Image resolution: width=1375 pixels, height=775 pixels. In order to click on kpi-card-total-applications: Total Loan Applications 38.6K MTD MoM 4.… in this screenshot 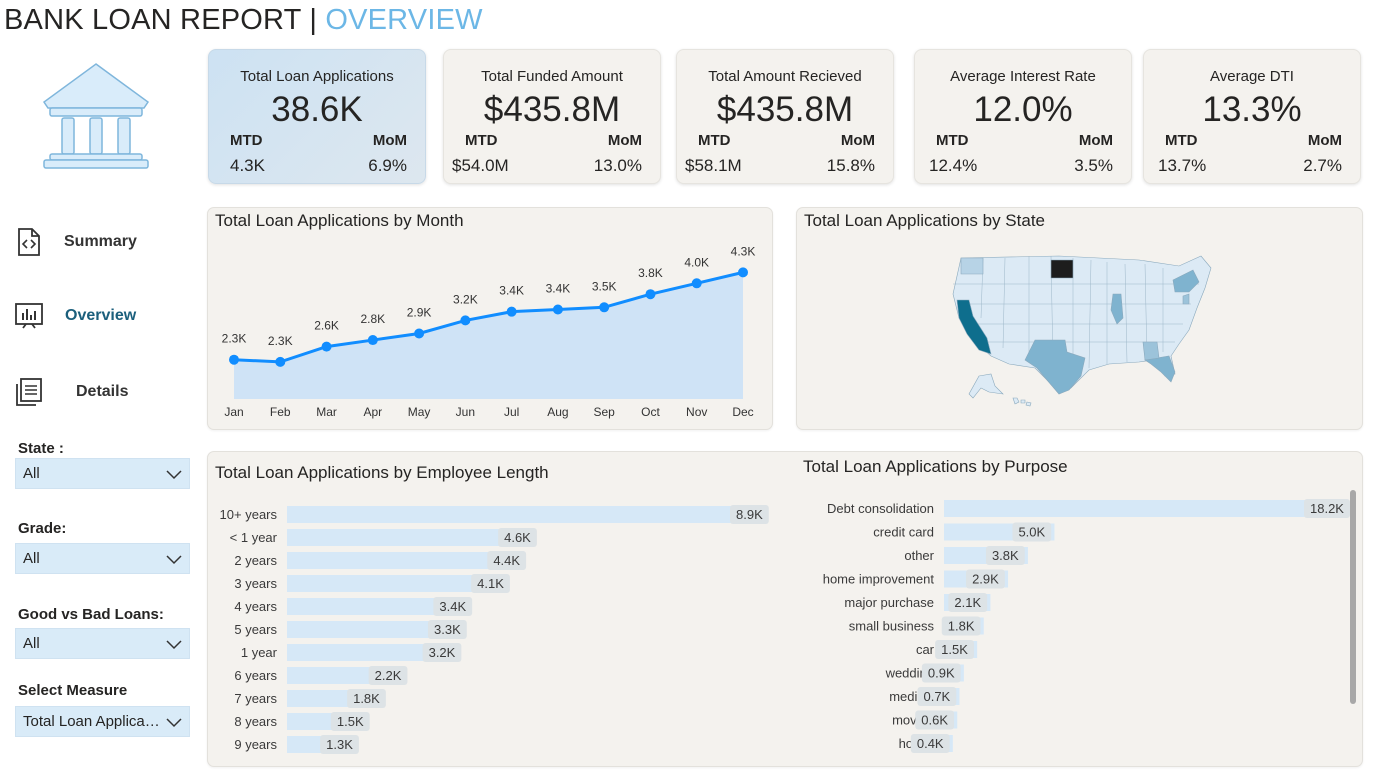, I will do `click(317, 116)`.